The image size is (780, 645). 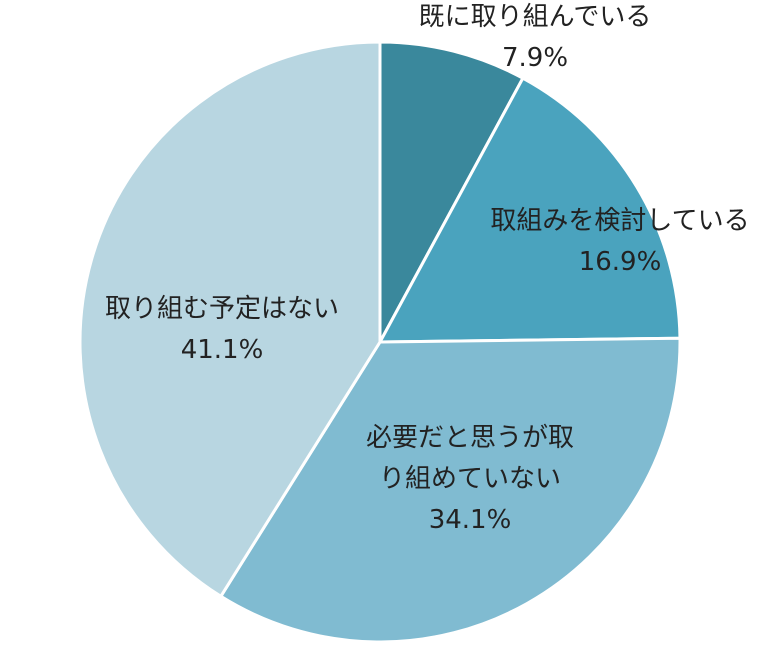 I want to click on value-label: 7.9%, so click(x=535, y=58).